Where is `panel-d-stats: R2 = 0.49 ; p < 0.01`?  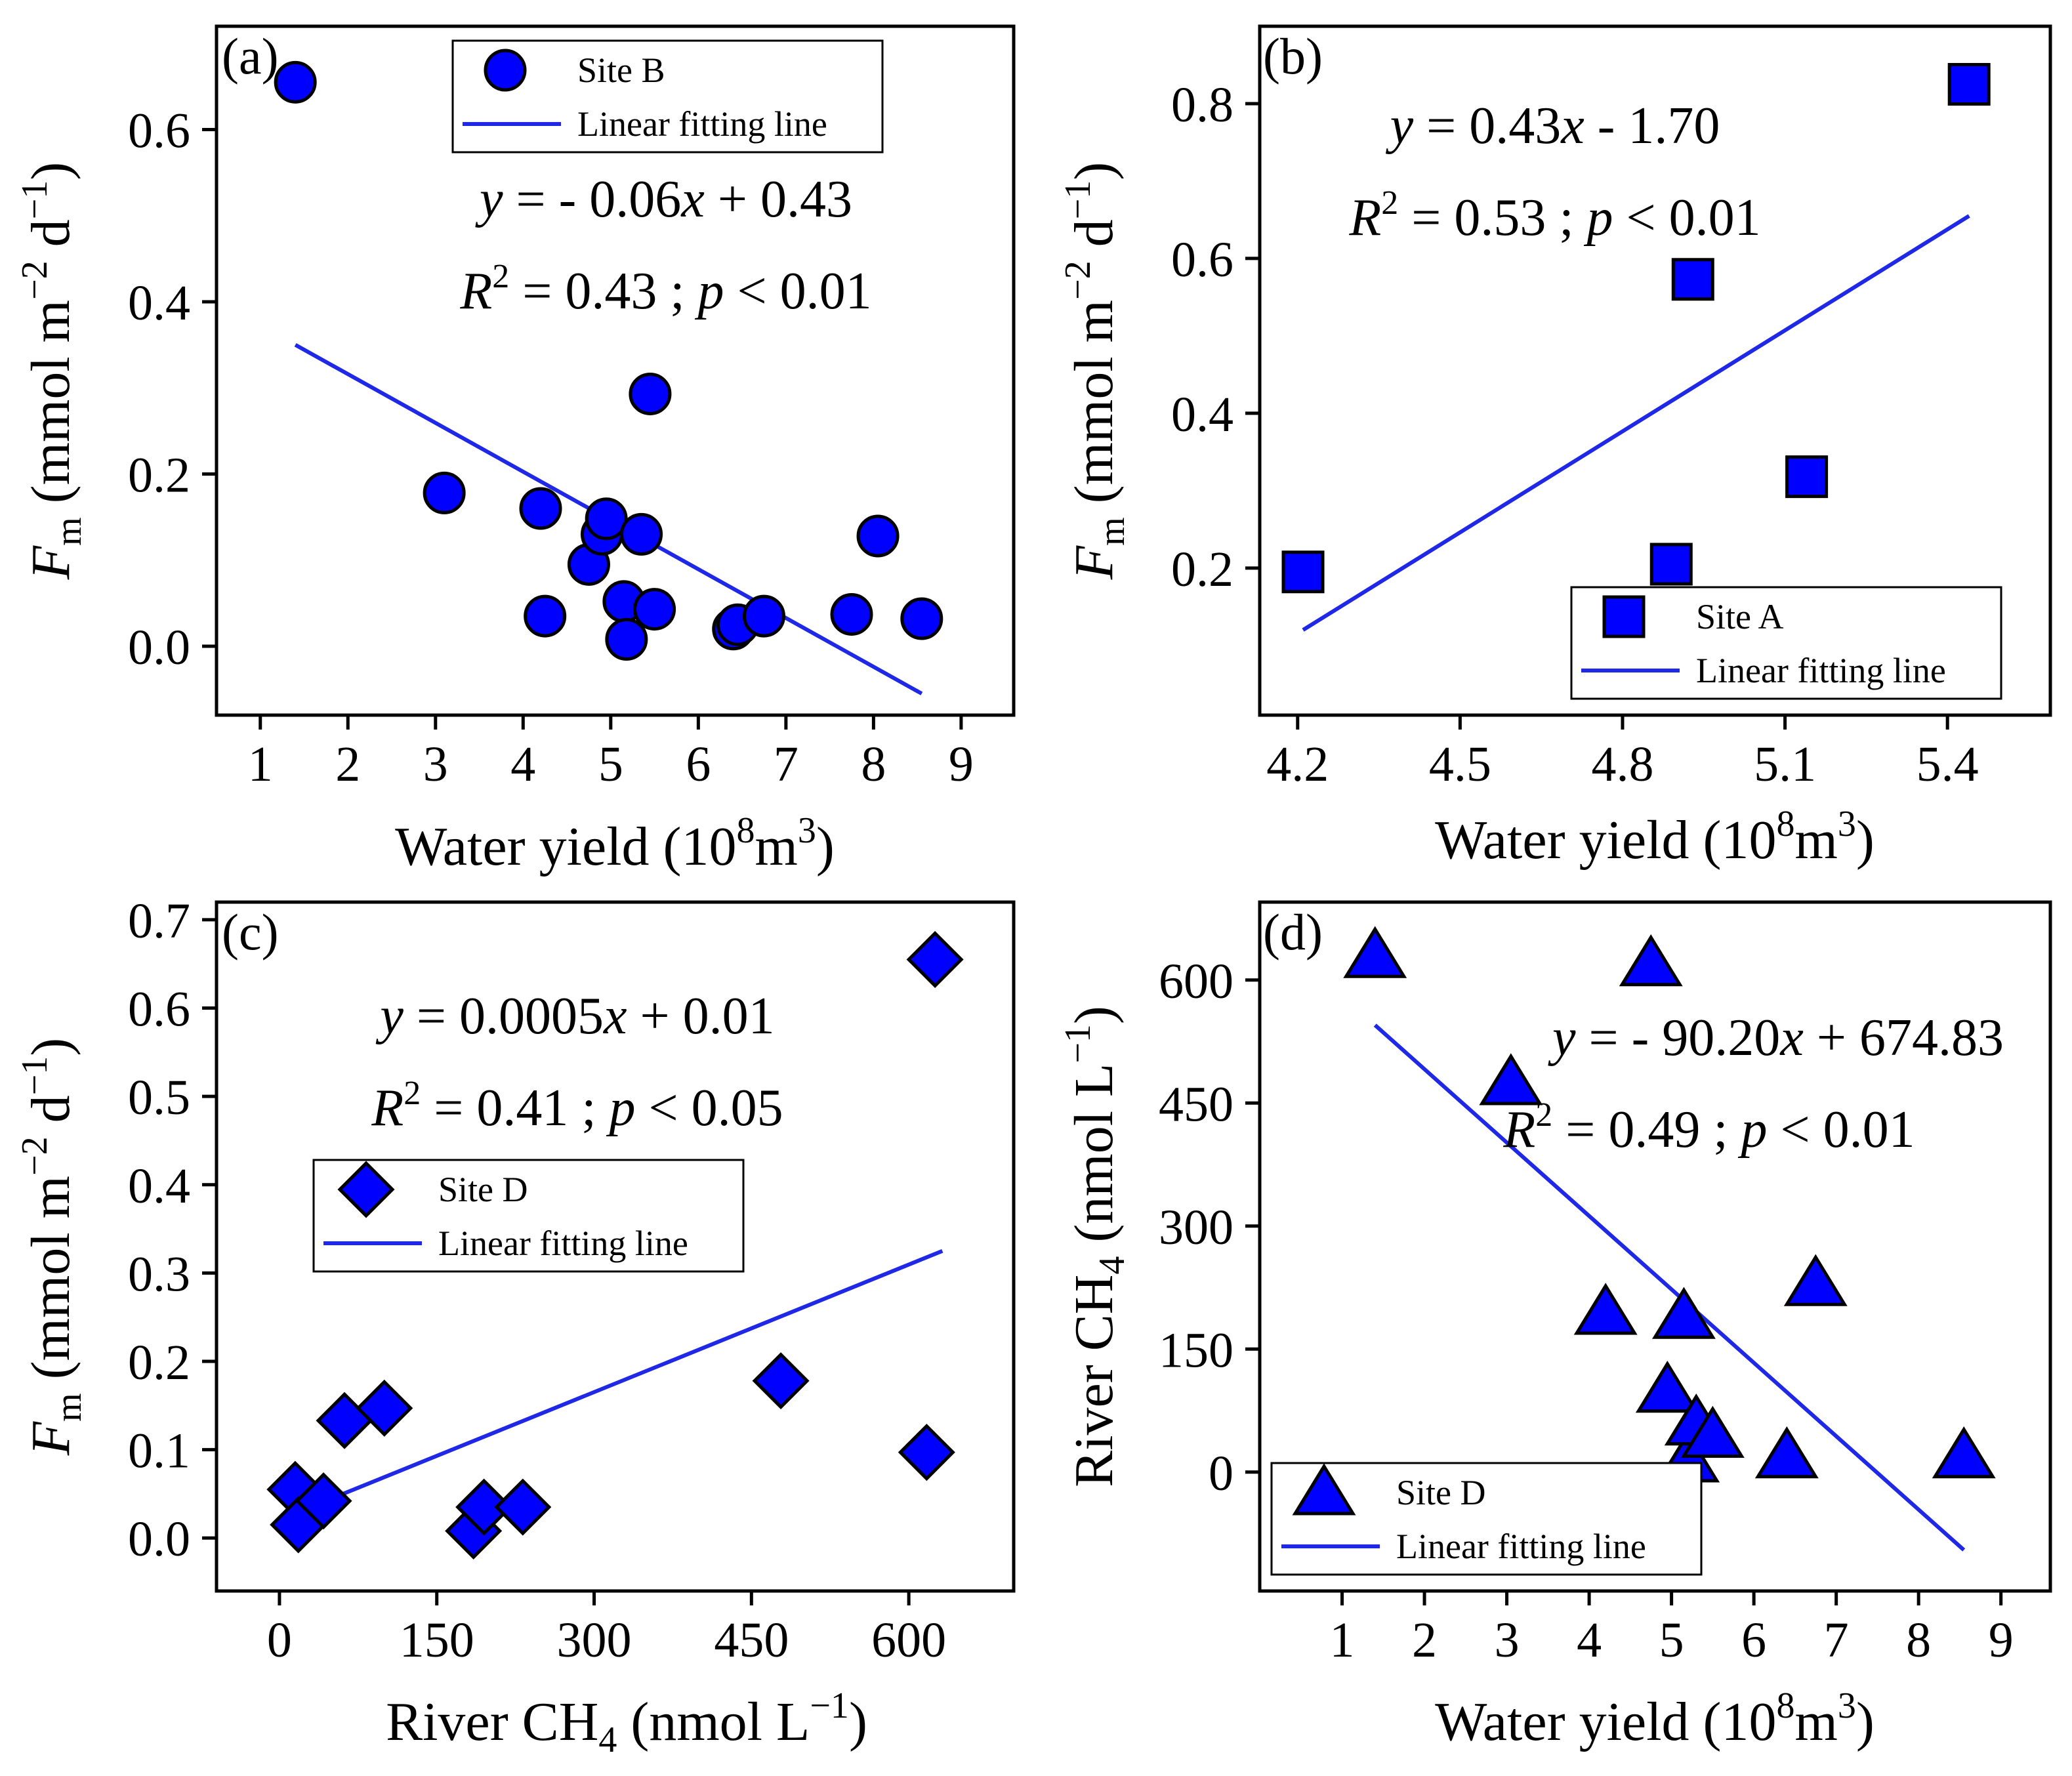
panel-d-stats: R2 = 0.49 ; p < 0.01 is located at coordinates (1708, 1127).